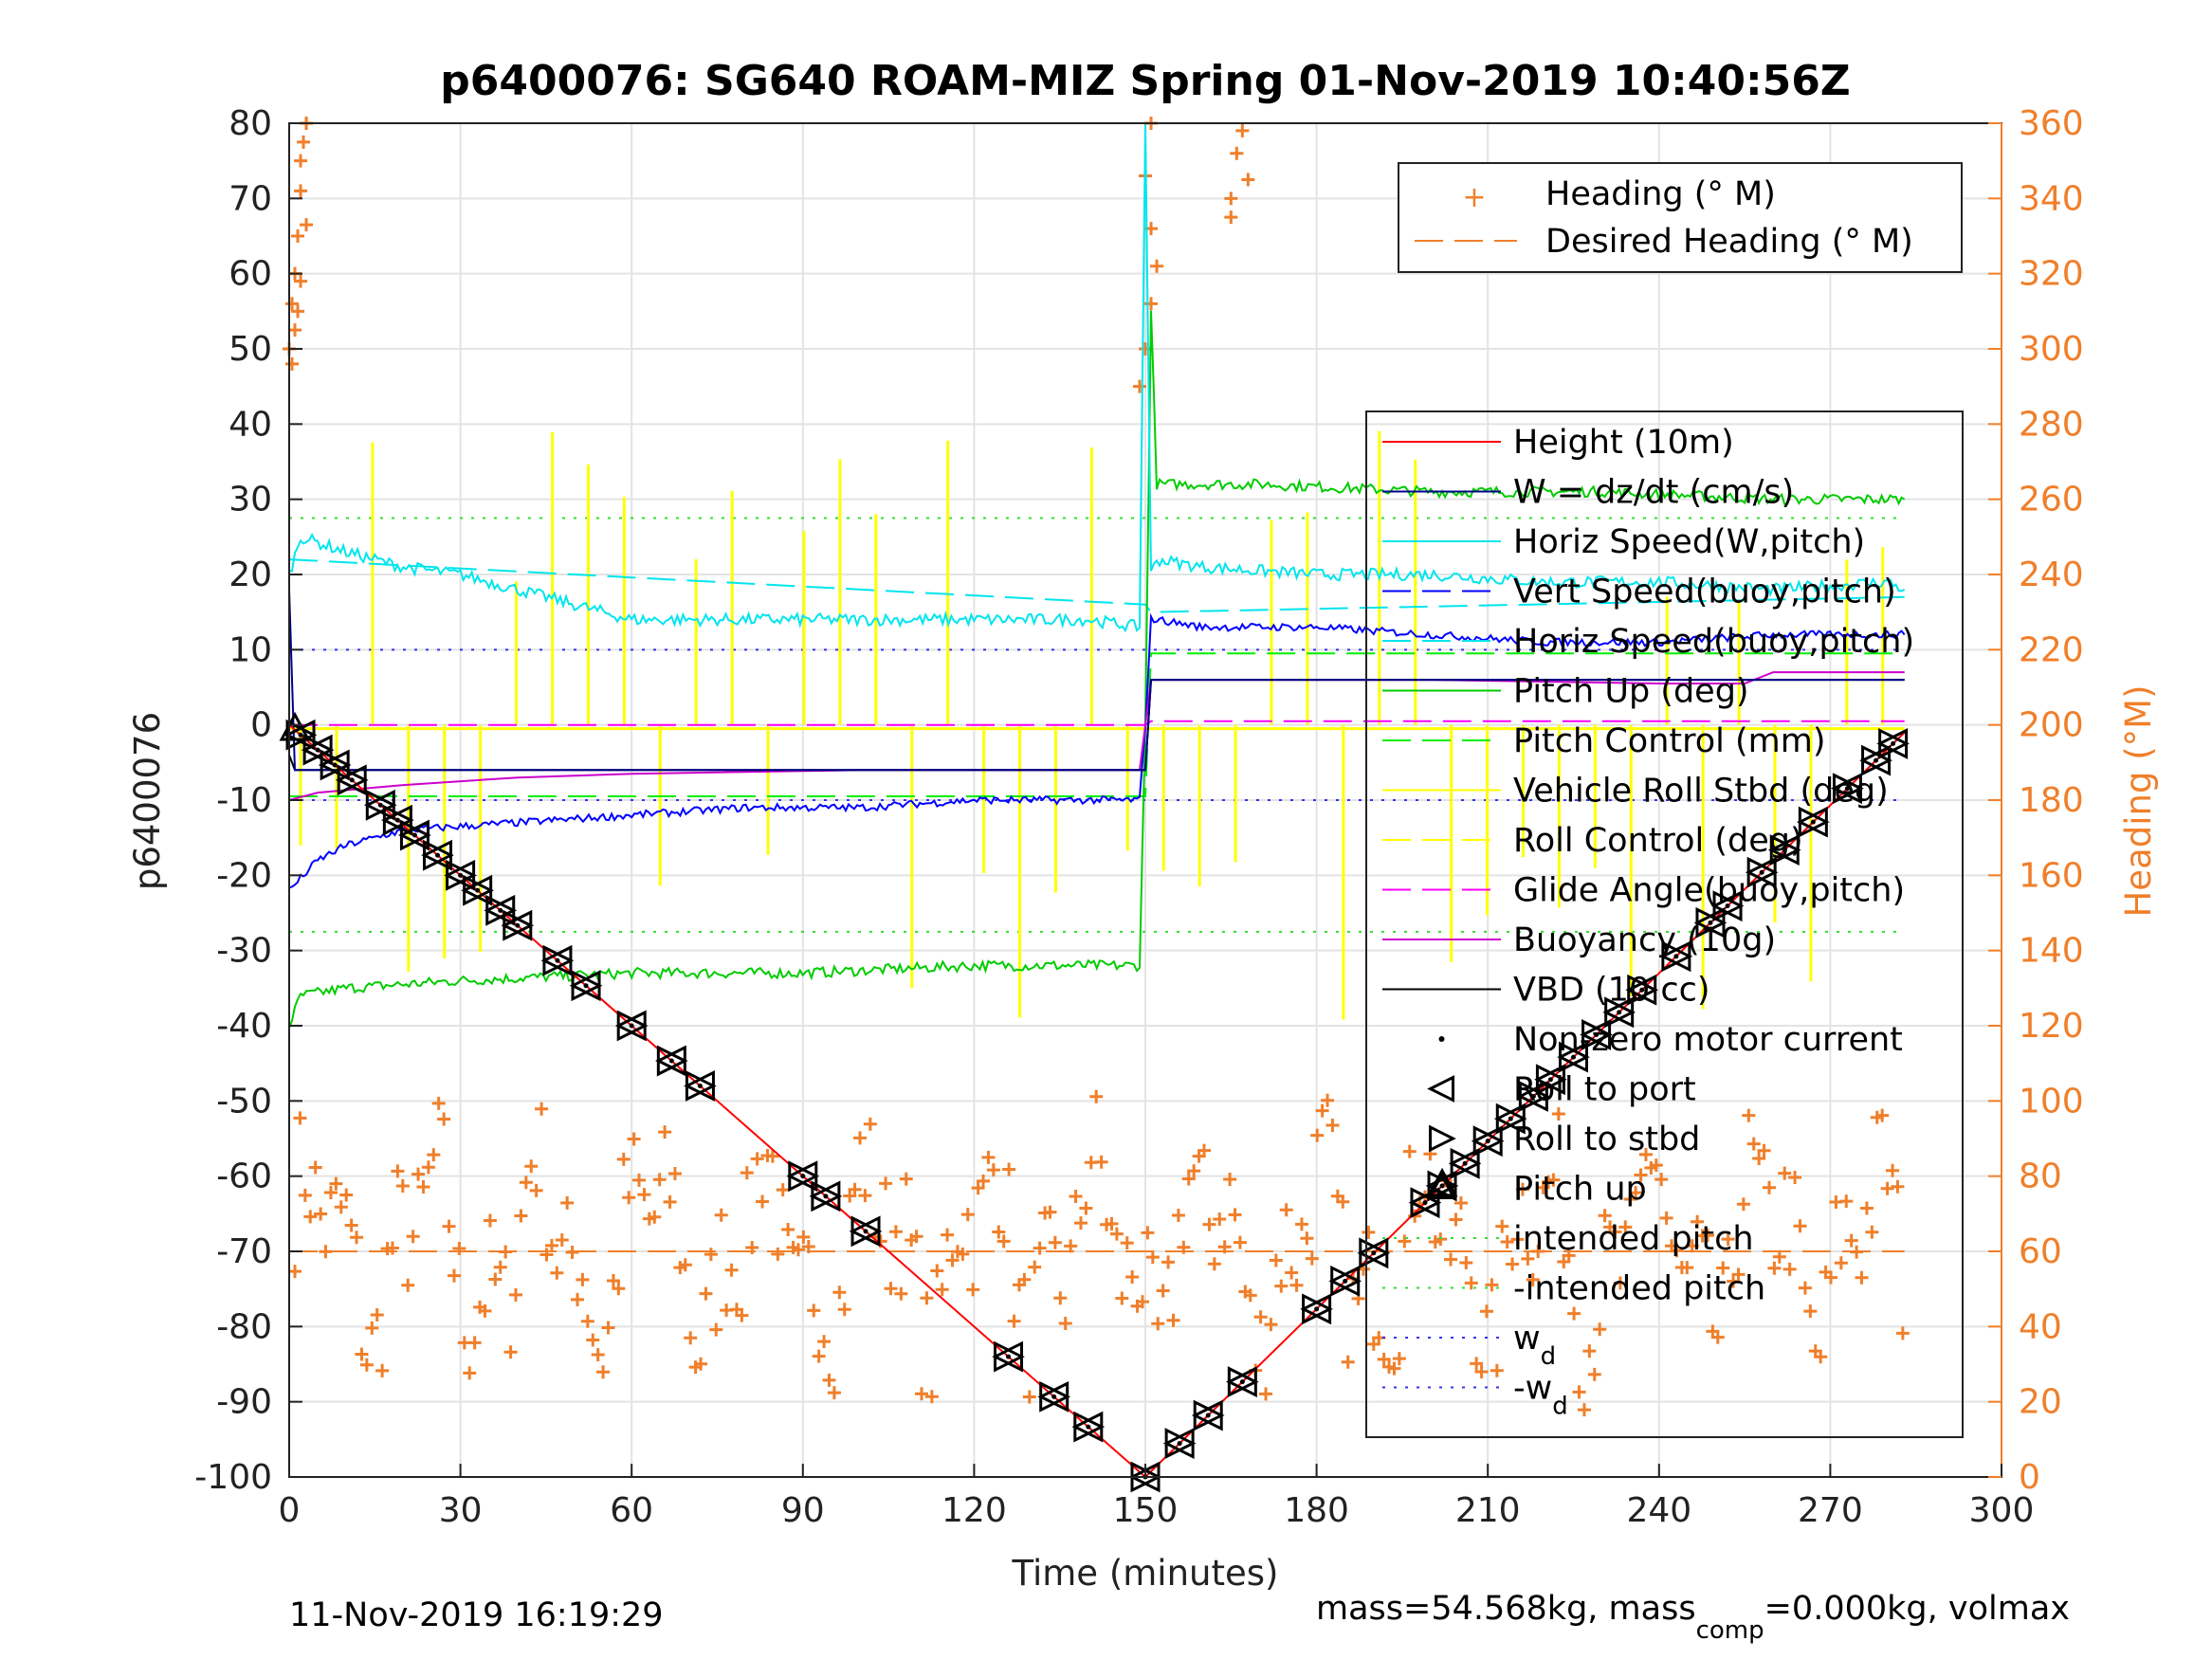  I want to click on x-tick-label: 240, so click(1658, 1510).